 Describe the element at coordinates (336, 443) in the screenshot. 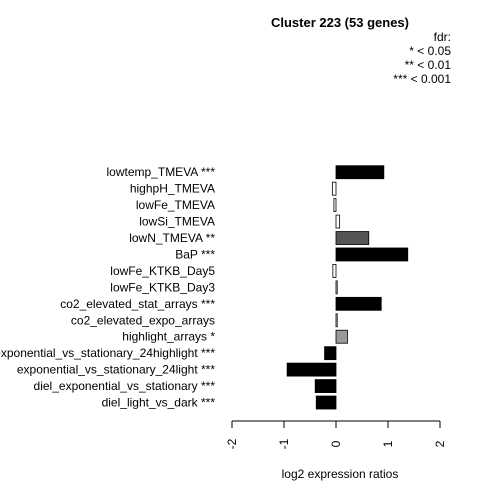

I see `x-tick-label: 0` at that location.